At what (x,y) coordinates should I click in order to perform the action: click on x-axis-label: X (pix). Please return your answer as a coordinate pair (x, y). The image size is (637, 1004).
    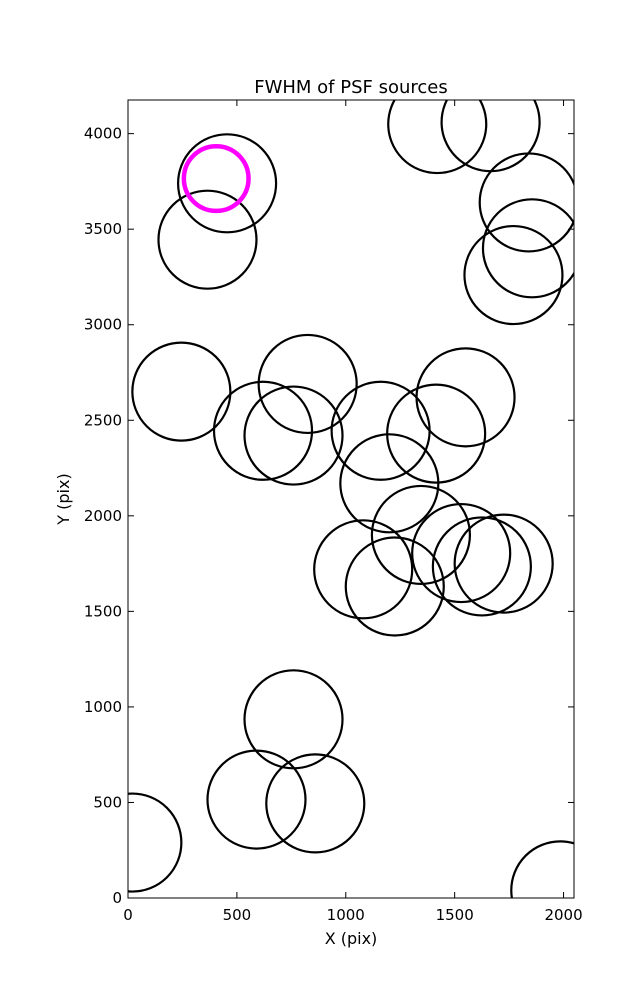
    Looking at the image, I should click on (351, 938).